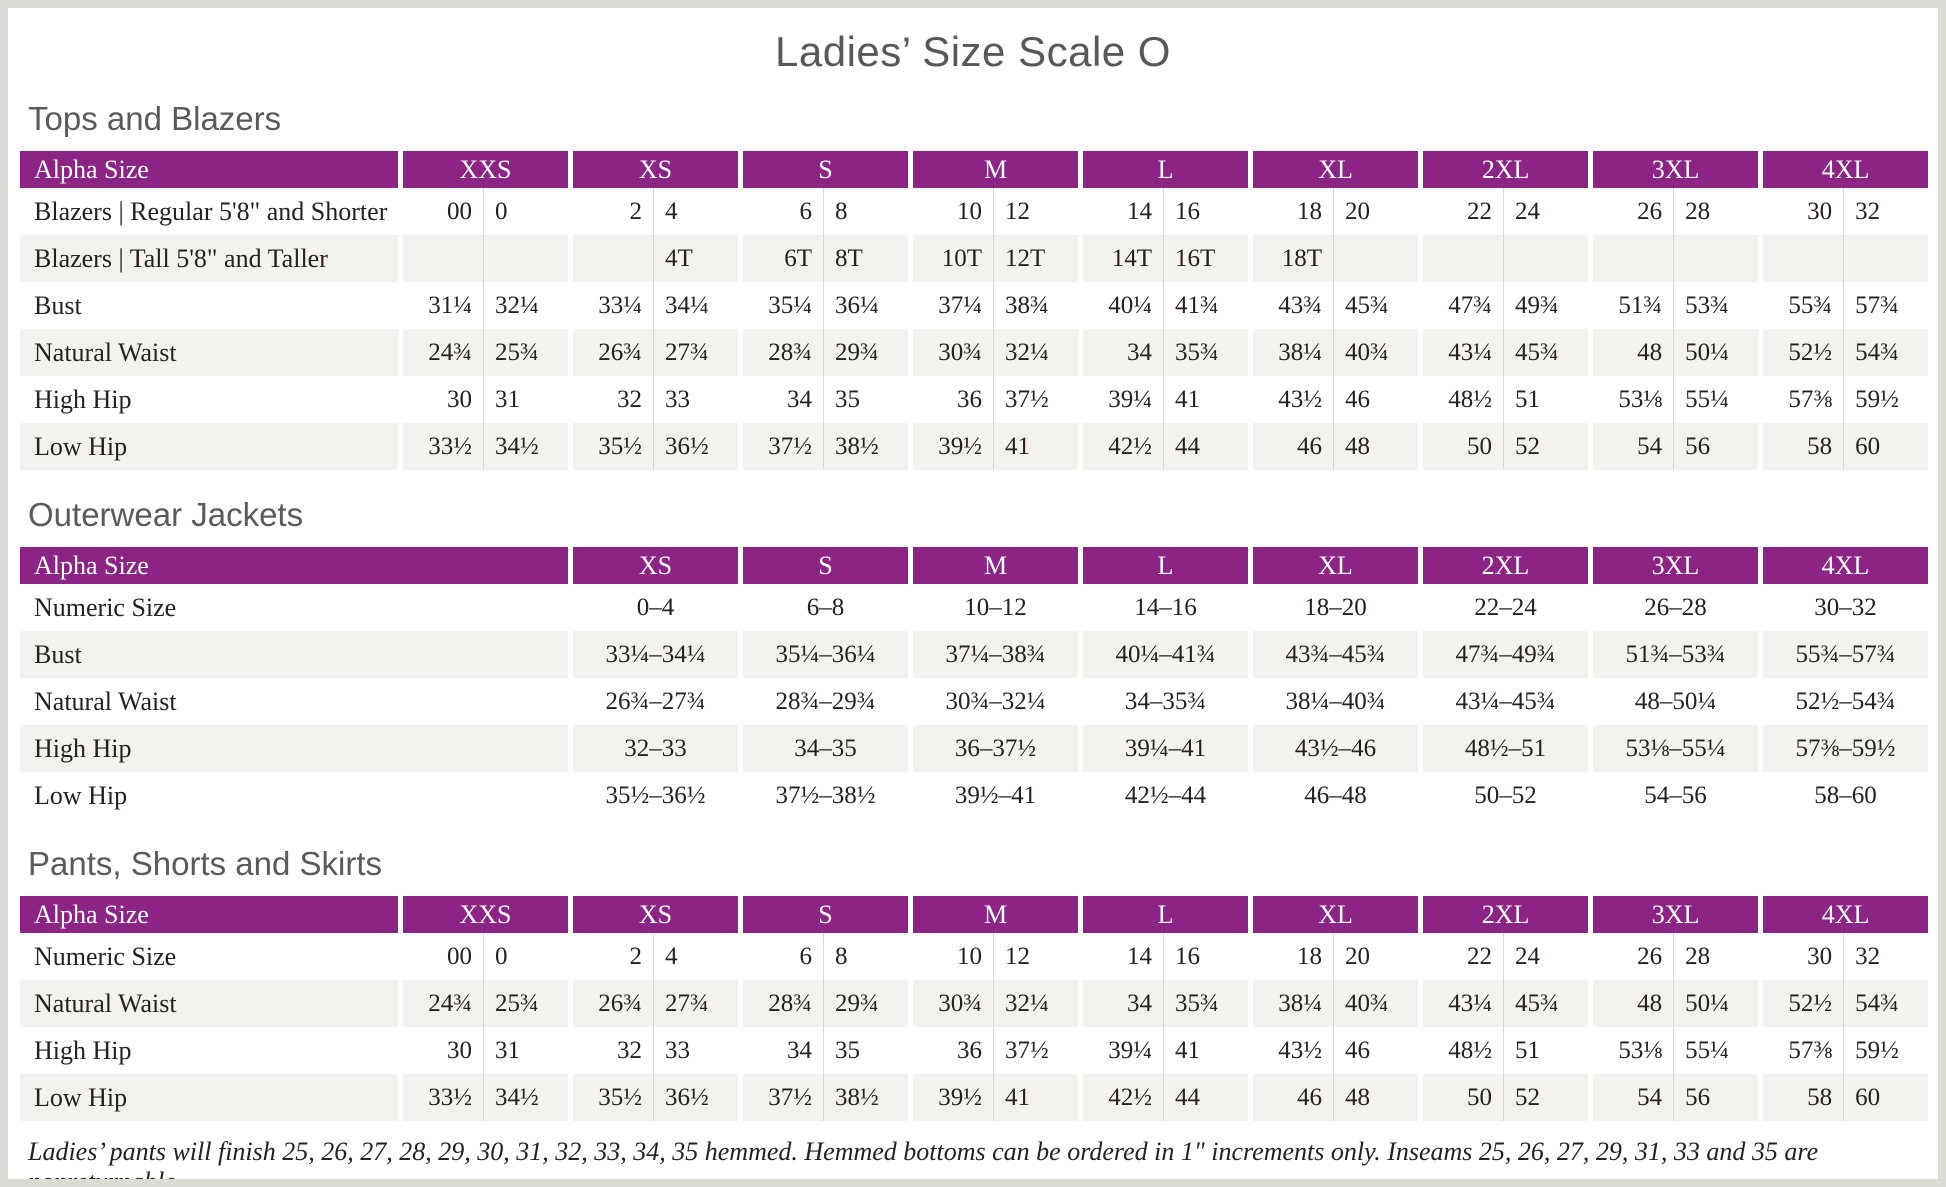  What do you see at coordinates (993, 795) in the screenshot?
I see `value-cell: 39½–41` at bounding box center [993, 795].